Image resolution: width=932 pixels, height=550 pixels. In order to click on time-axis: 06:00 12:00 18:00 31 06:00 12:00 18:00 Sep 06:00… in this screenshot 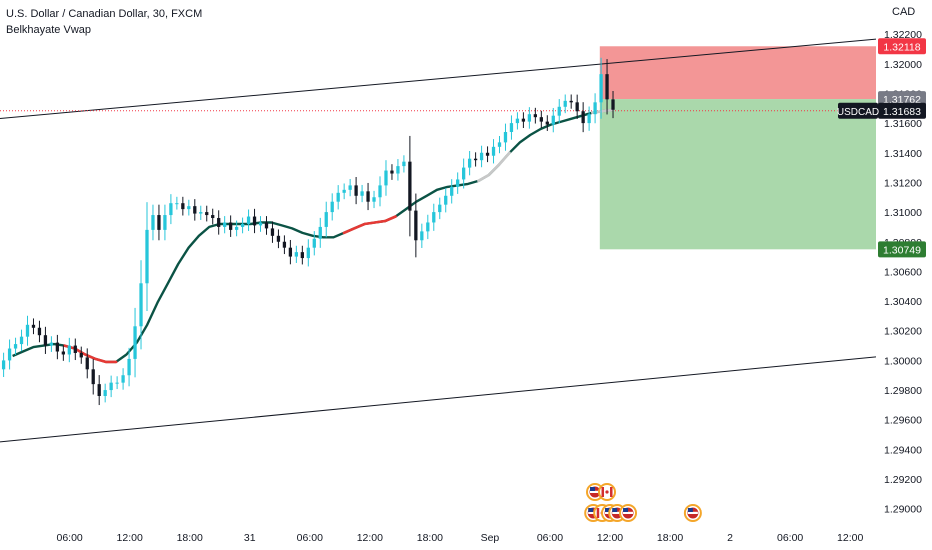, I will do `click(460, 538)`.